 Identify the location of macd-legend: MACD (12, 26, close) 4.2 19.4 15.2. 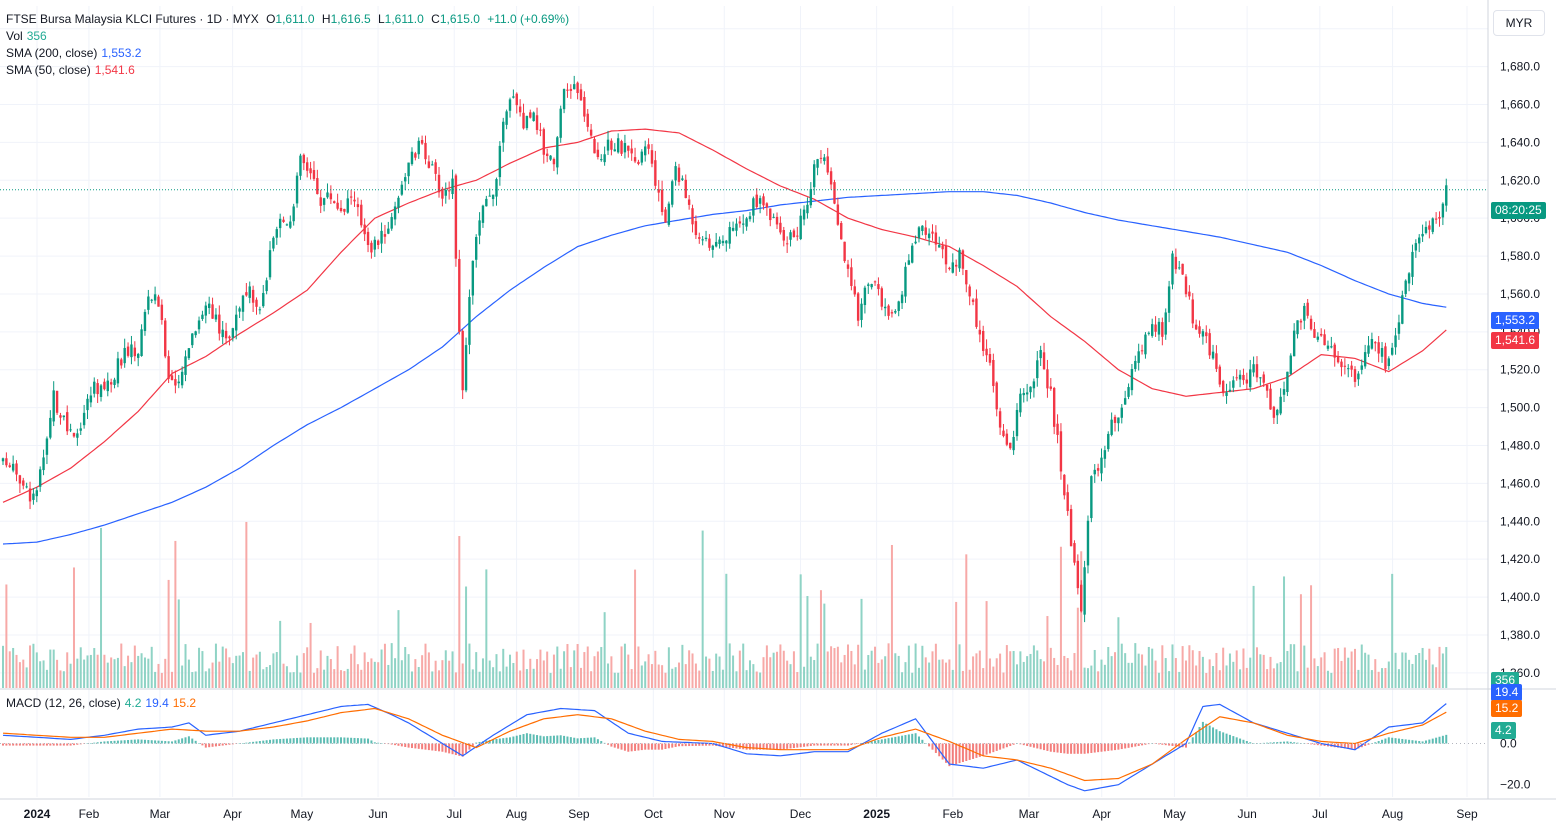
(103, 703).